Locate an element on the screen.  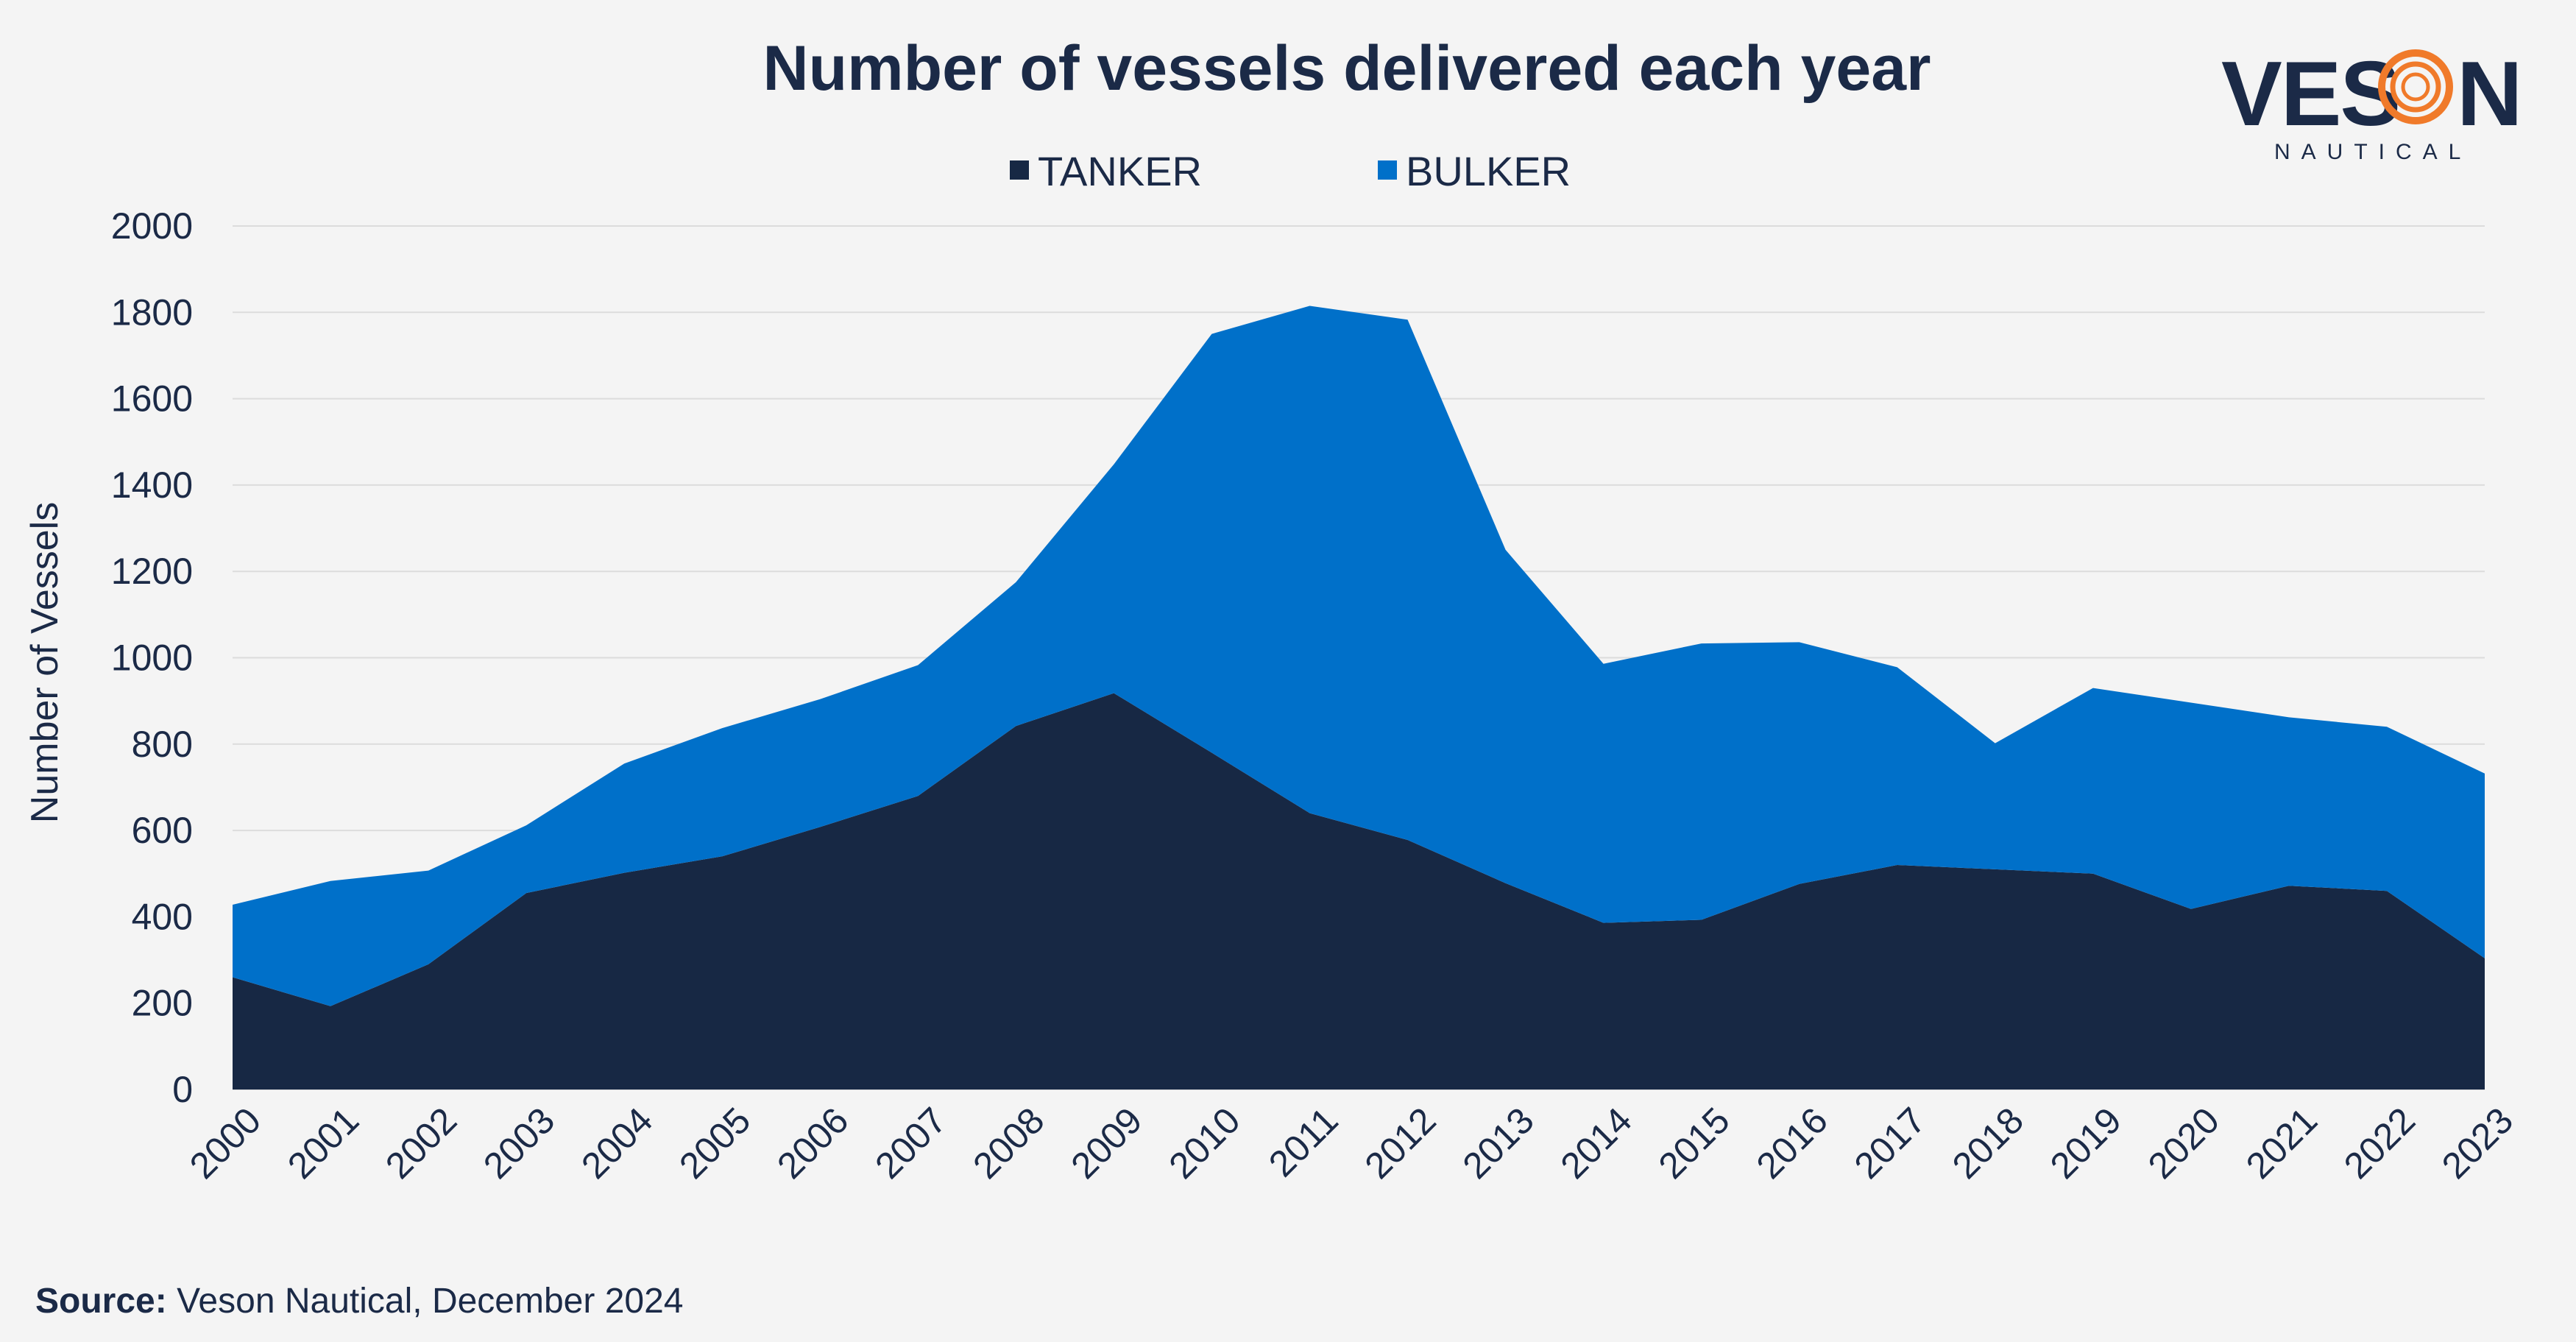
x-tick-label: 2015 is located at coordinates (1694, 1143).